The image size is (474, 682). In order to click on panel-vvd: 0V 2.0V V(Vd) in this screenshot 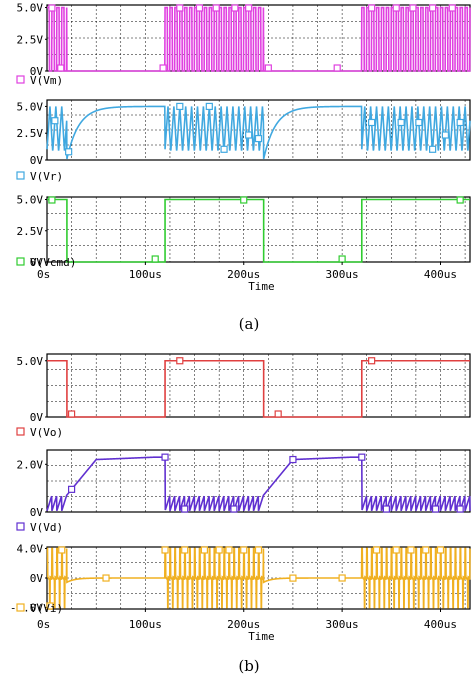, I will do `click(243, 491)`.